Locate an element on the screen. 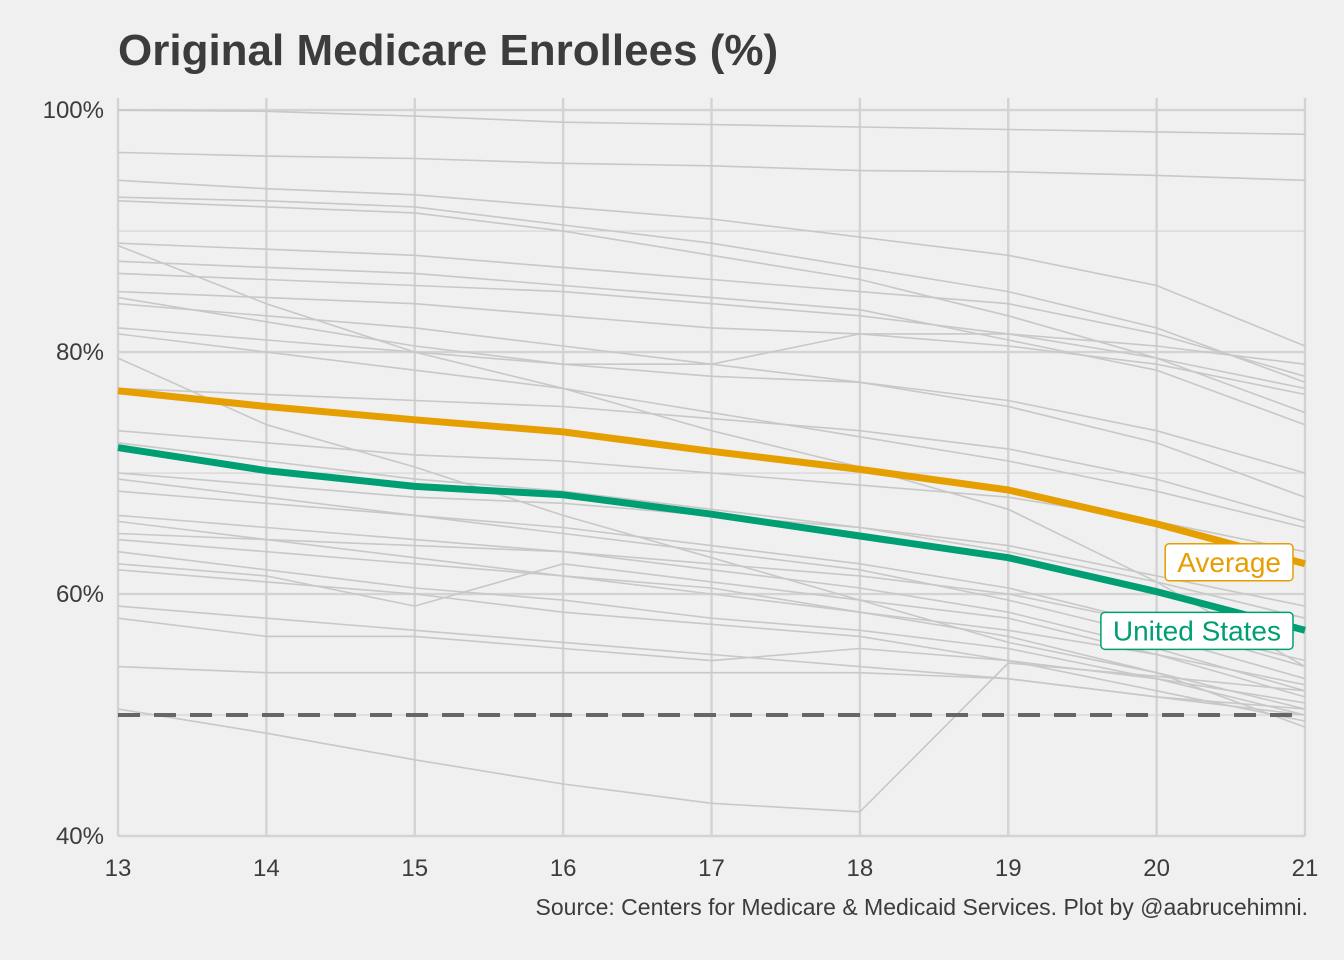 The width and height of the screenshot is (1344, 960). x-tick-label: 21 is located at coordinates (1305, 868).